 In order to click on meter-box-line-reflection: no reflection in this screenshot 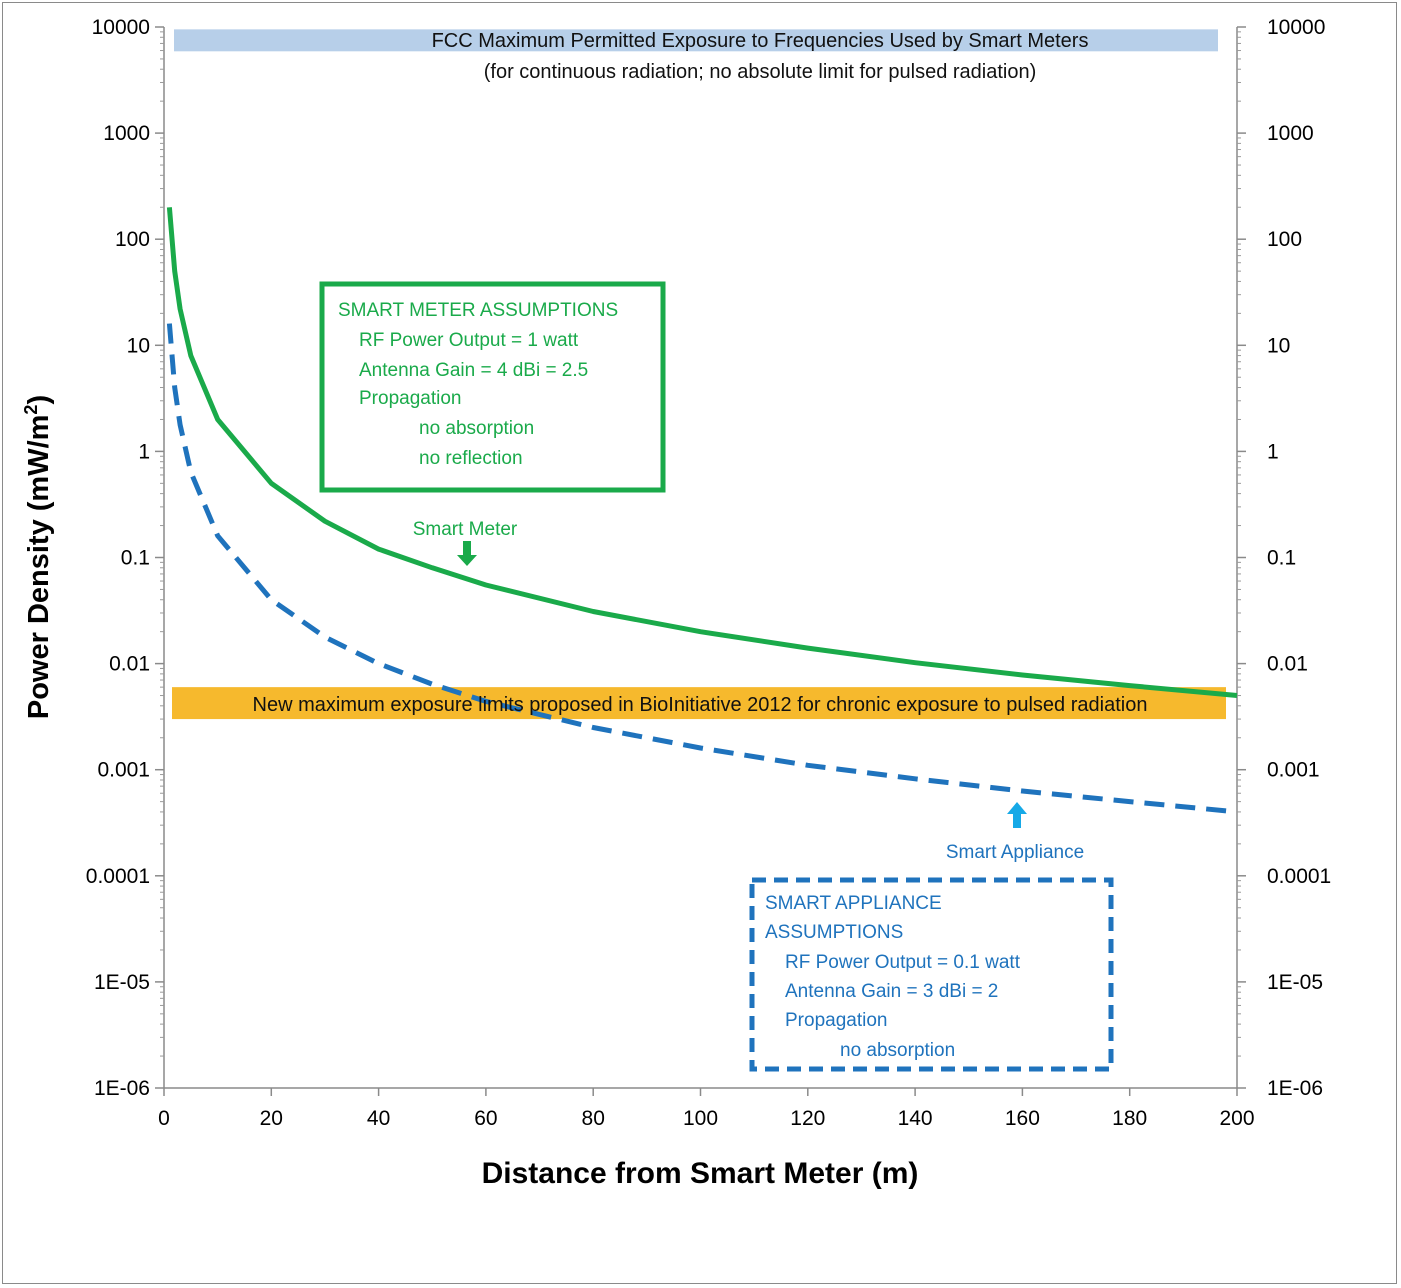, I will do `click(471, 458)`.